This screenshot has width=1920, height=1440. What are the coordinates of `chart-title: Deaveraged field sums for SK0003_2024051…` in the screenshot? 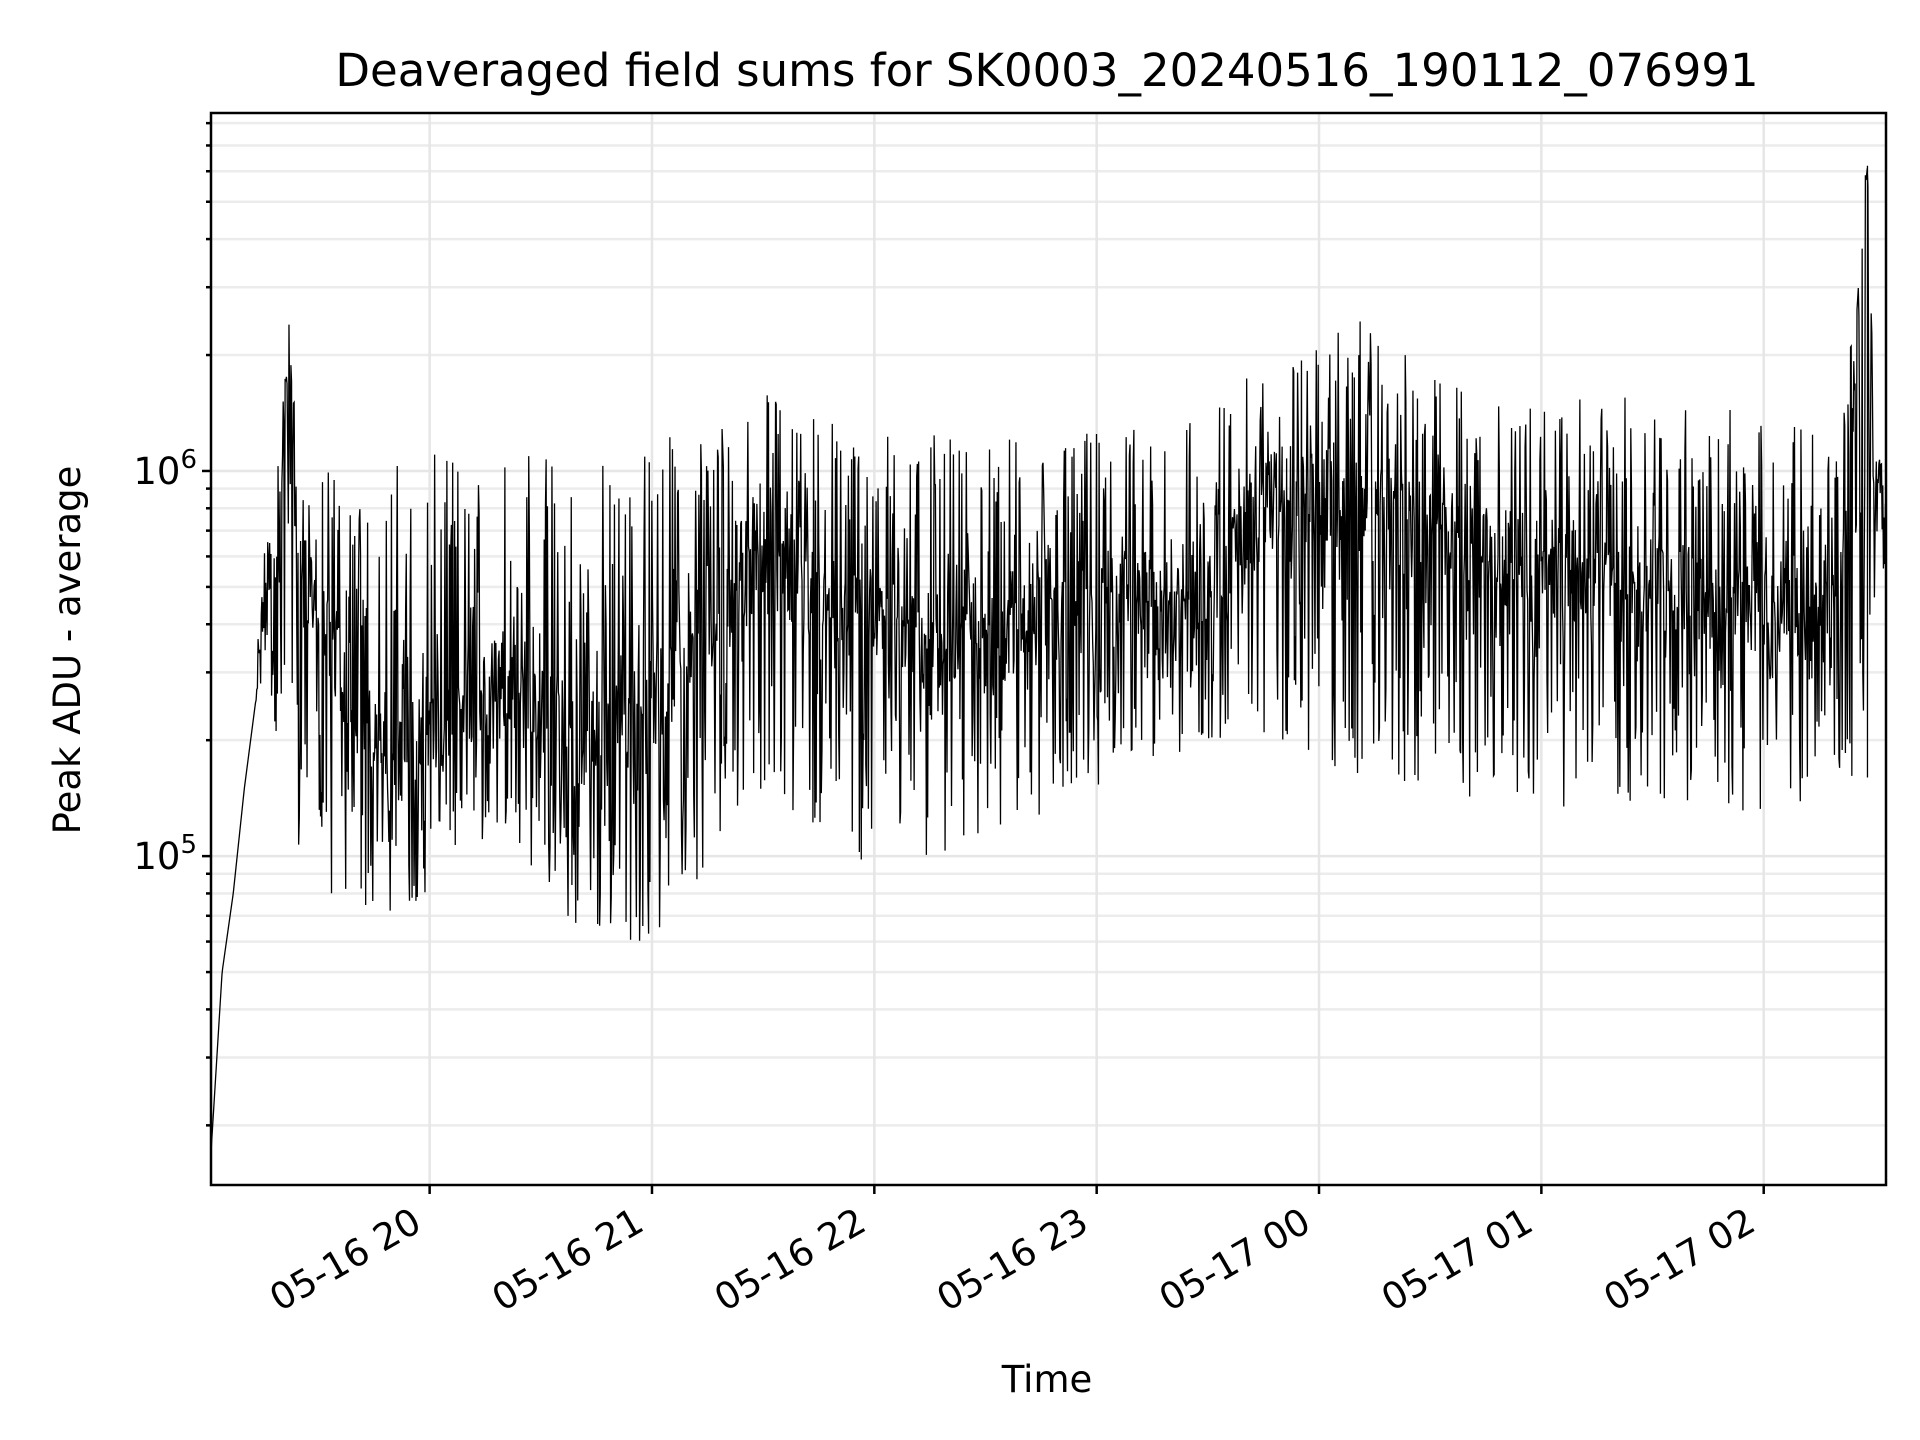 It's located at (1046, 70).